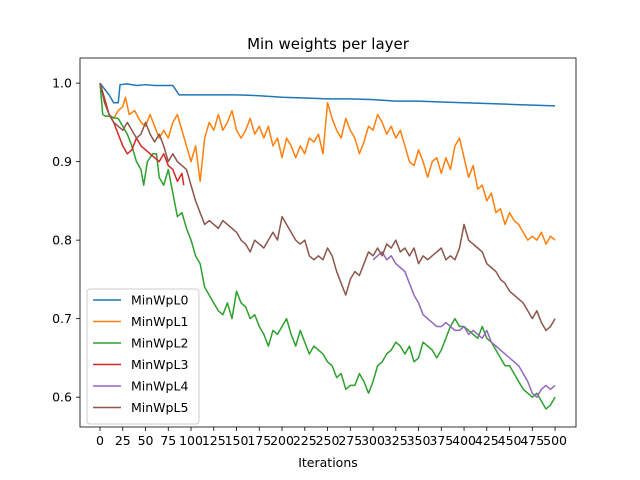 The height and width of the screenshot is (480, 640). I want to click on series-line-minwpl0, so click(327, 94).